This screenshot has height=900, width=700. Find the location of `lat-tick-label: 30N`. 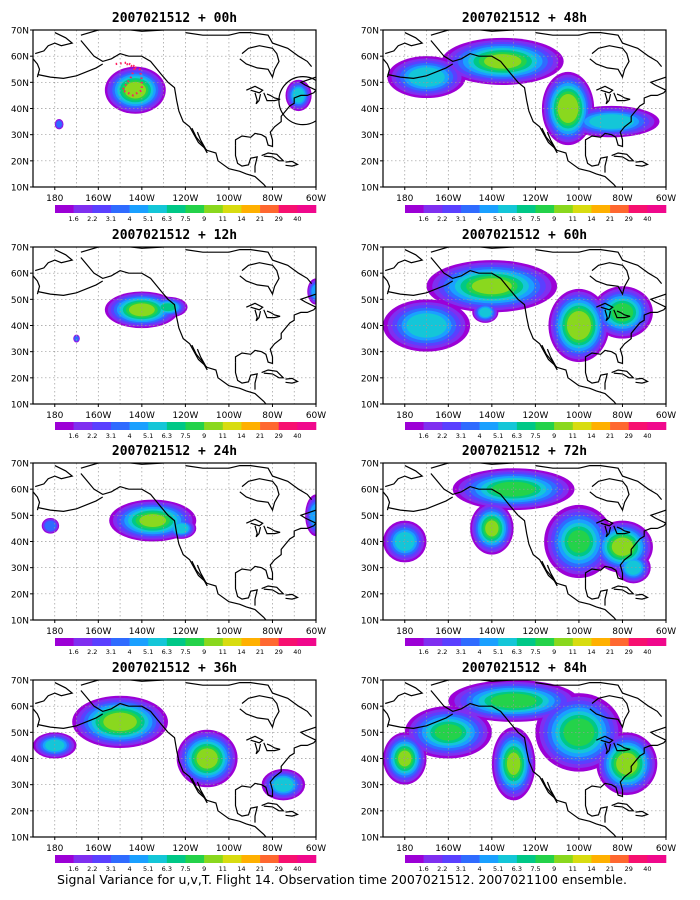

lat-tick-label: 30N is located at coordinates (20, 136).